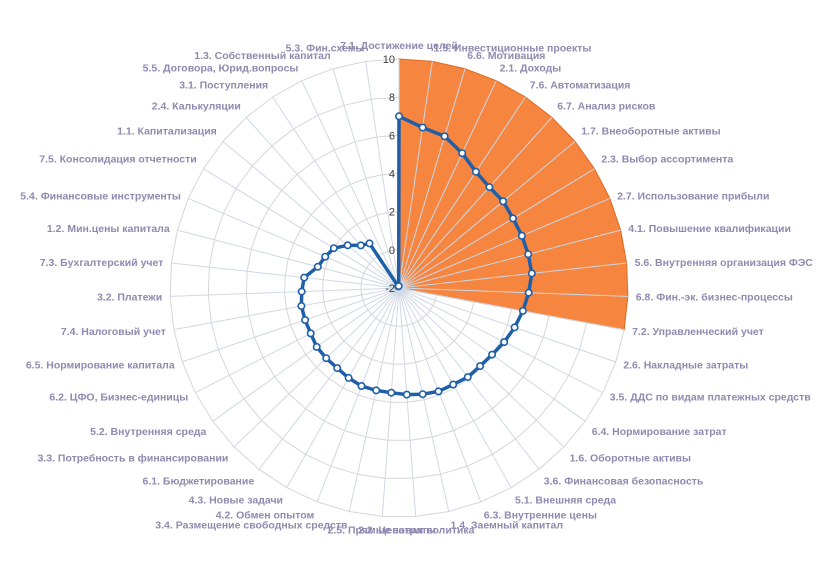 Image resolution: width=832 pixels, height=562 pixels. What do you see at coordinates (392, 251) in the screenshot?
I see `tick-label: 0` at bounding box center [392, 251].